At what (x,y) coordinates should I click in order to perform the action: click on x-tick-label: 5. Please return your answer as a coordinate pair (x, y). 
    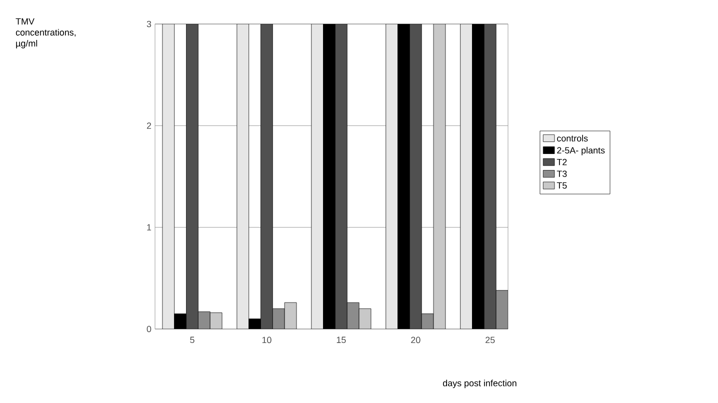
    Looking at the image, I should click on (192, 340).